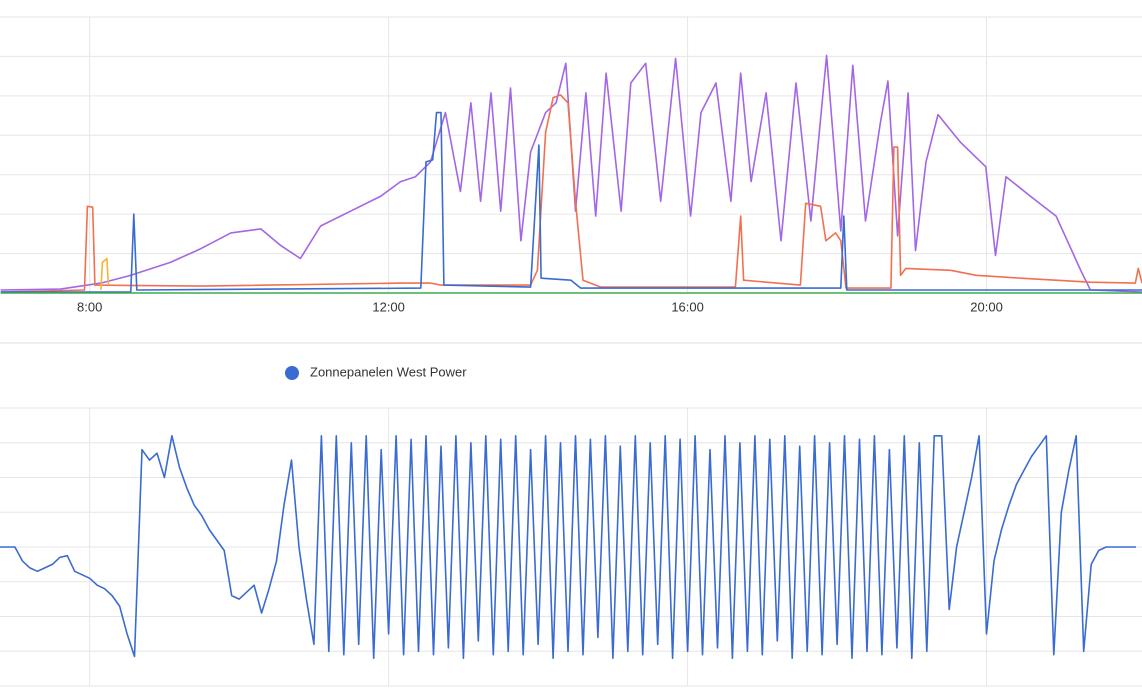 This screenshot has width=1142, height=694. What do you see at coordinates (388, 371) in the screenshot?
I see `legend-label: Zonnepanelen West Power` at bounding box center [388, 371].